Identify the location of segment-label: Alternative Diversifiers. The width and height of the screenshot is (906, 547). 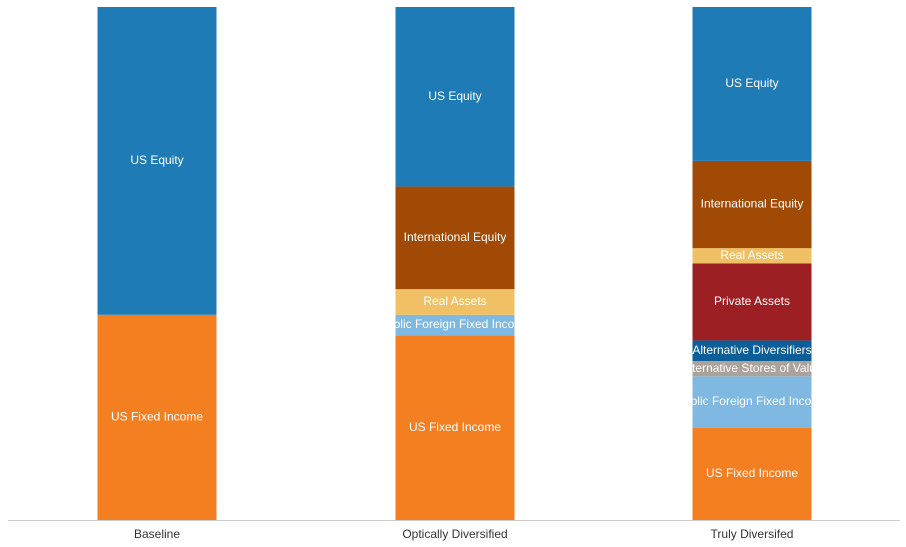
(751, 350).